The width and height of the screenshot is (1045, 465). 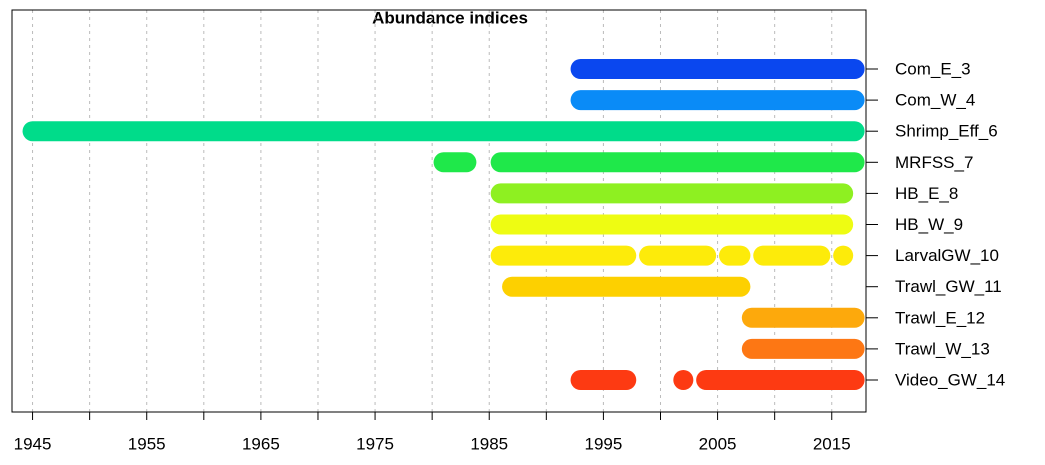 What do you see at coordinates (948, 286) in the screenshot?
I see `series-label: Trawl_GW_11` at bounding box center [948, 286].